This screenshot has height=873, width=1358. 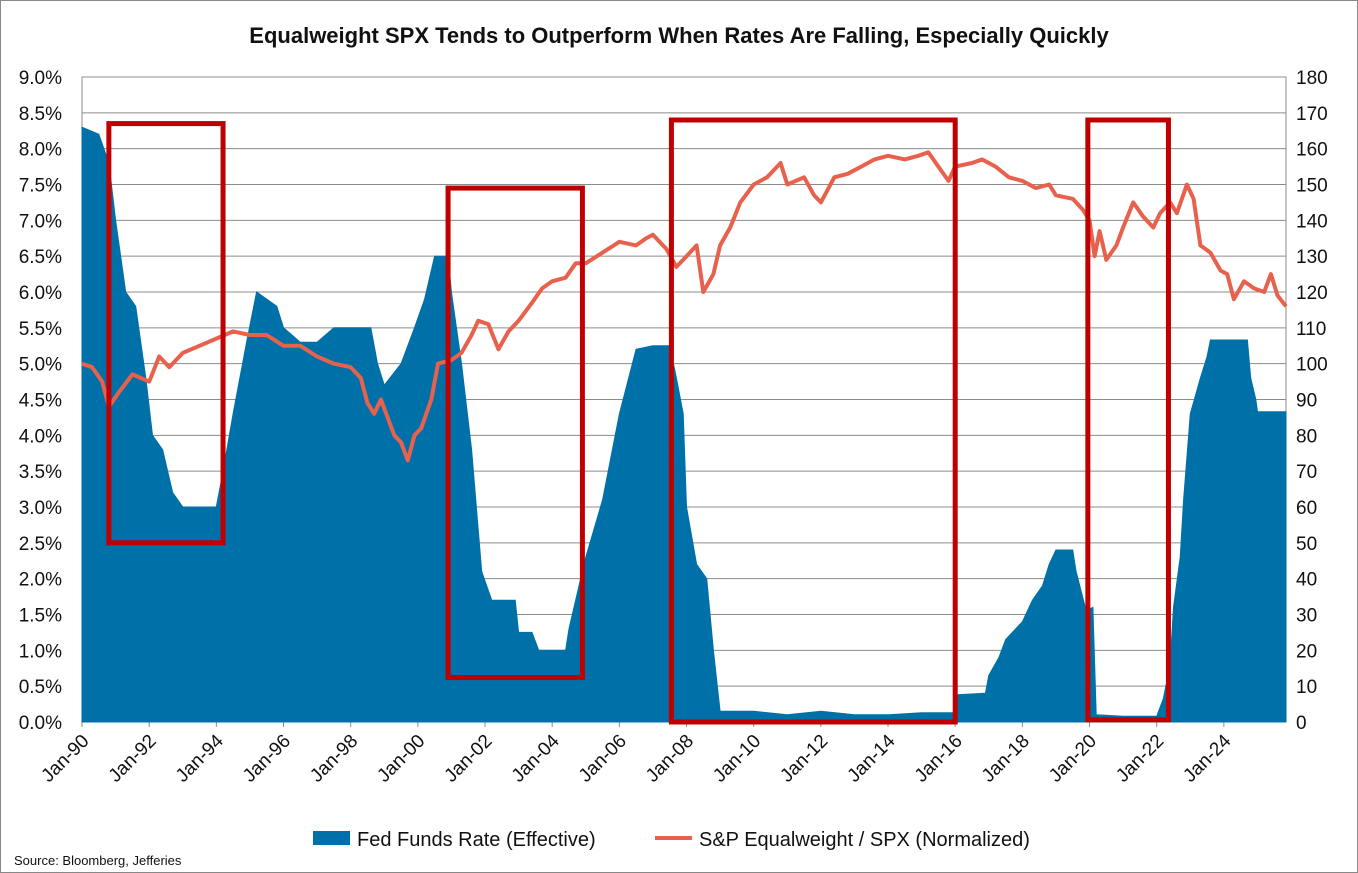 I want to click on y-tick-label: 5.0%, so click(x=40, y=365).